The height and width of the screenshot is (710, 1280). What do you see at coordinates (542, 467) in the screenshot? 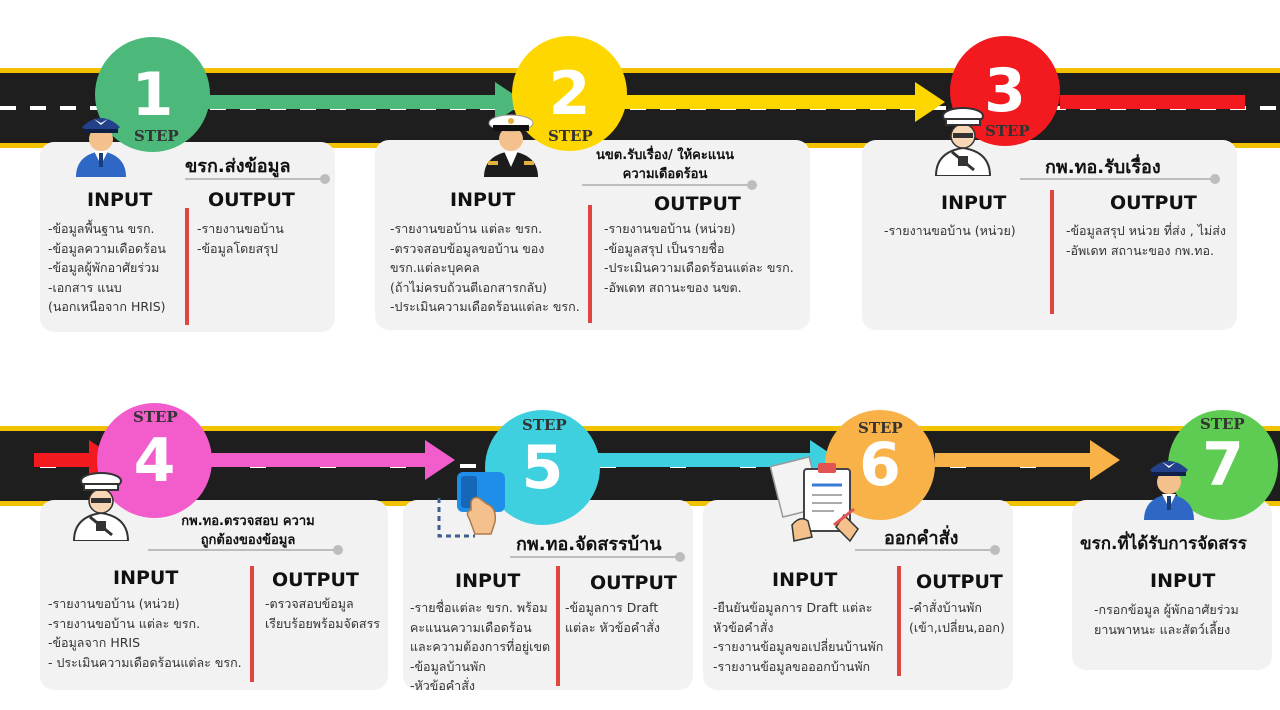
I see `step5-number: 5` at bounding box center [542, 467].